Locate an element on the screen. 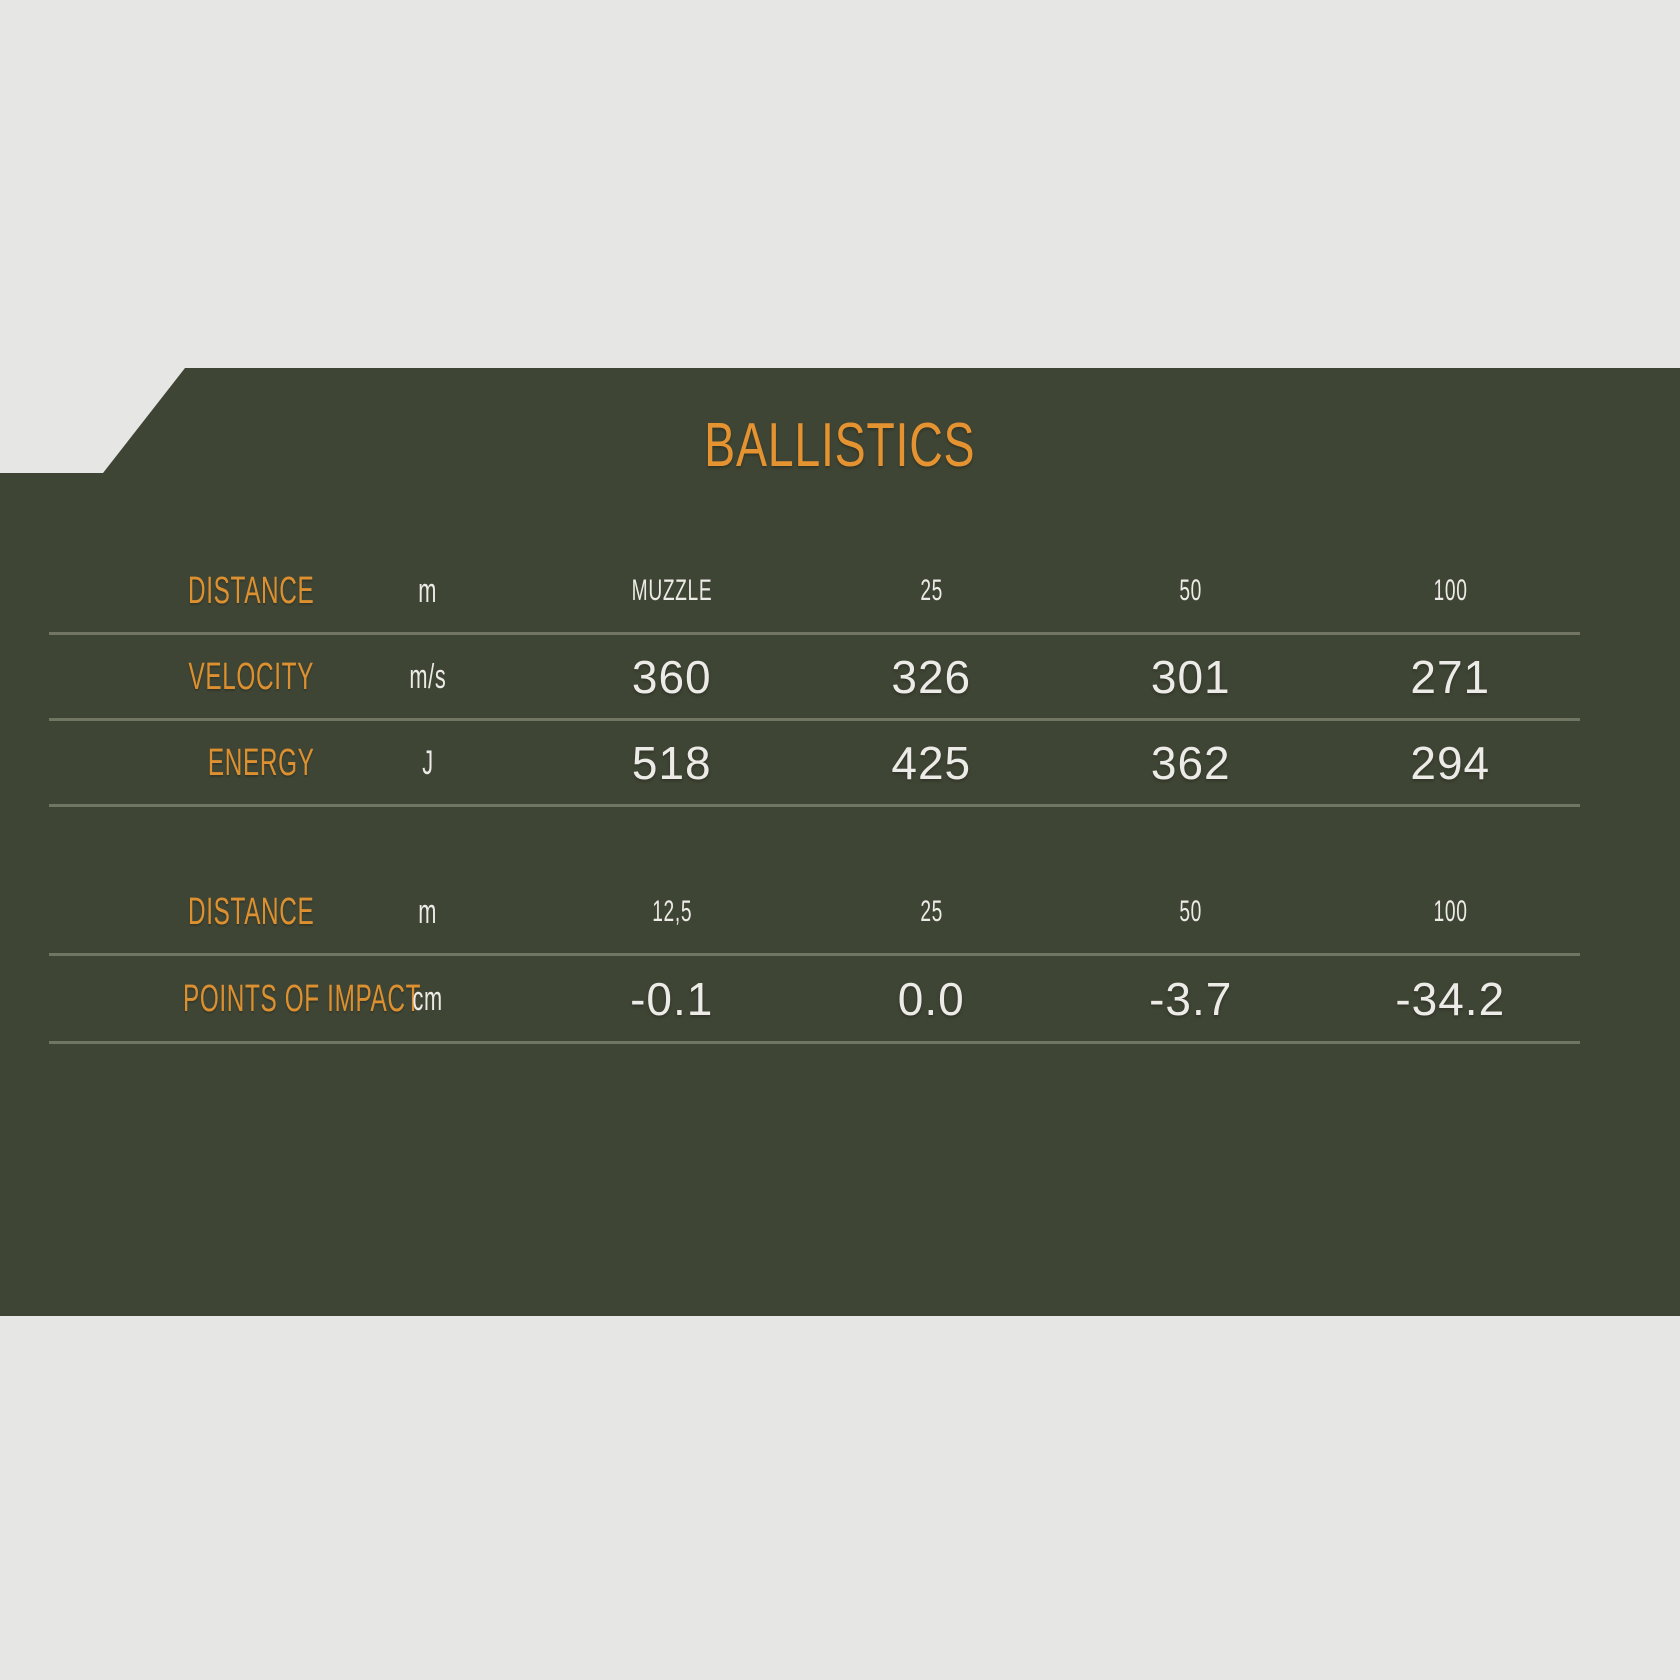 This screenshot has width=1680, height=1680. table-row-velocity: VELOCITY m/s 360 326 301 271 is located at coordinates (814, 678).